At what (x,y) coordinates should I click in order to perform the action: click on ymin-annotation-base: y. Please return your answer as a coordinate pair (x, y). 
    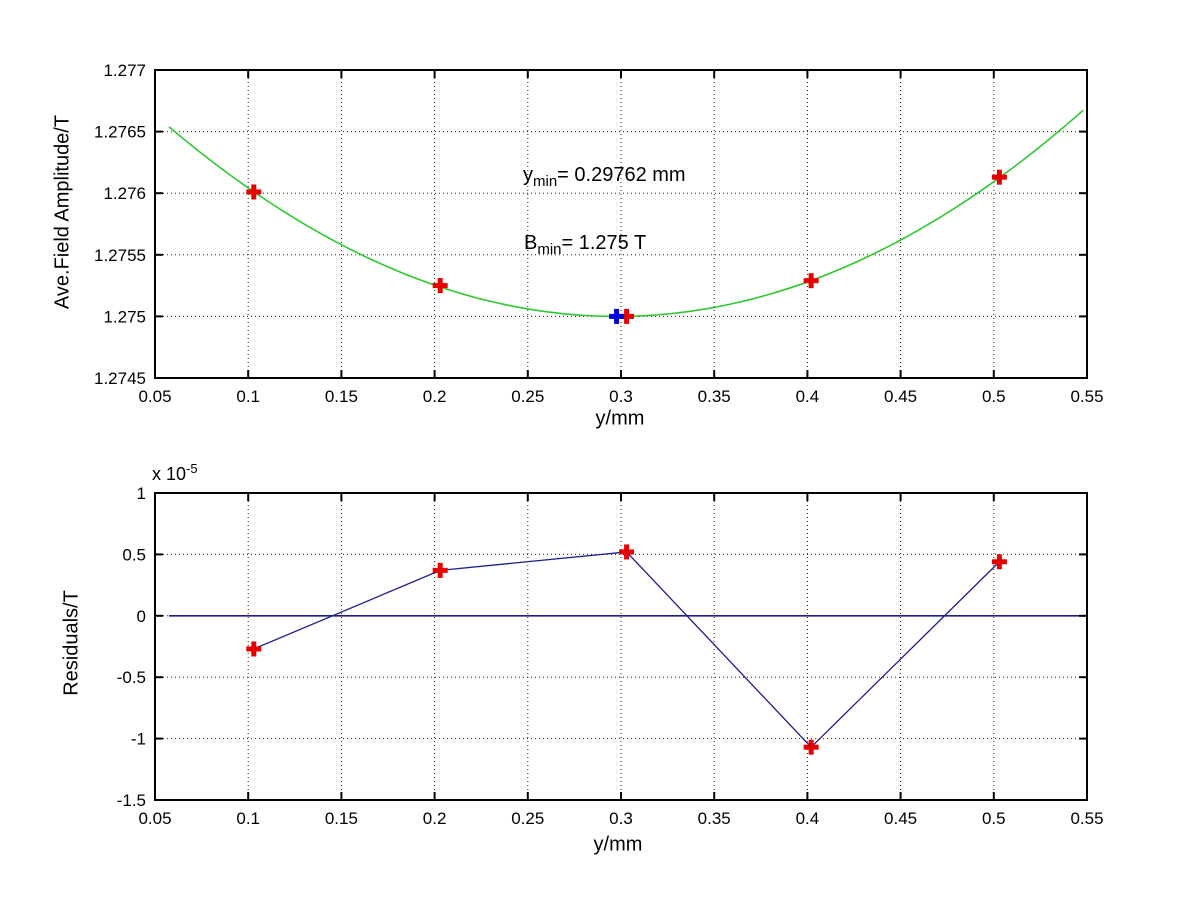
    Looking at the image, I should click on (528, 175).